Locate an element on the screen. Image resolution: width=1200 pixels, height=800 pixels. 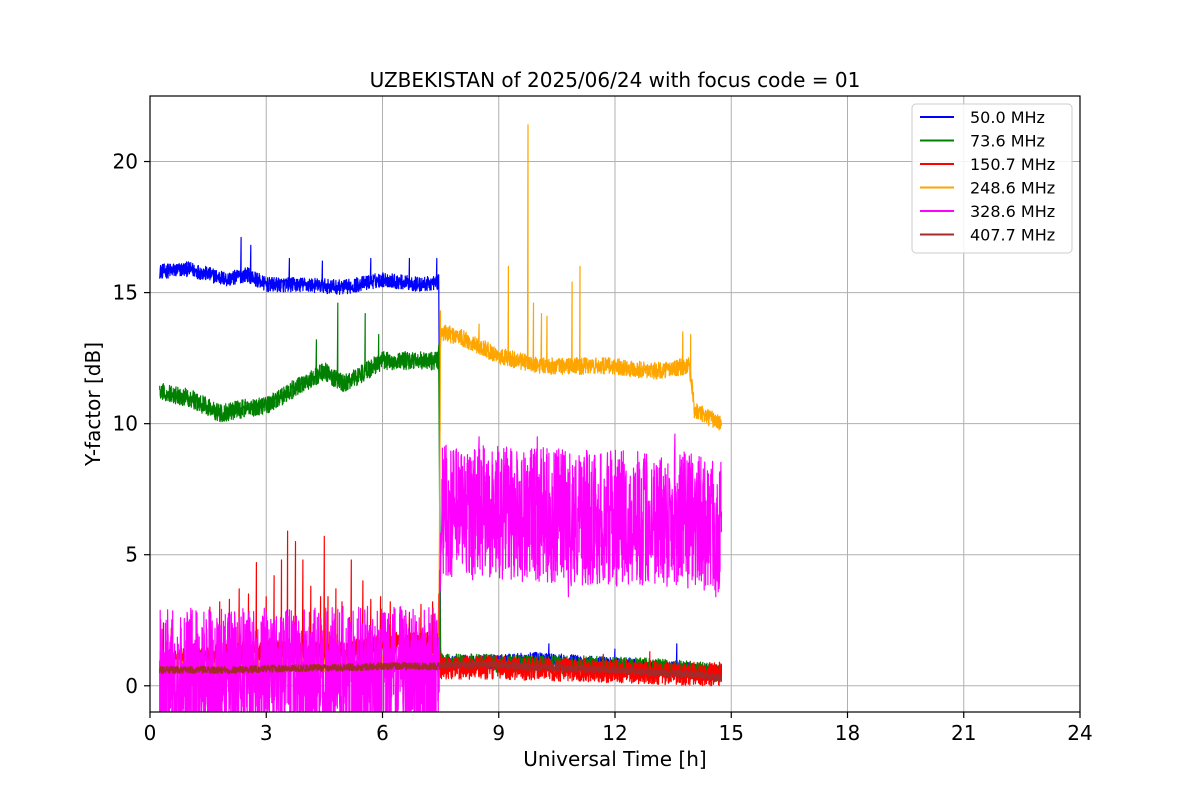
x-tick-label: 12 is located at coordinates (614, 733).